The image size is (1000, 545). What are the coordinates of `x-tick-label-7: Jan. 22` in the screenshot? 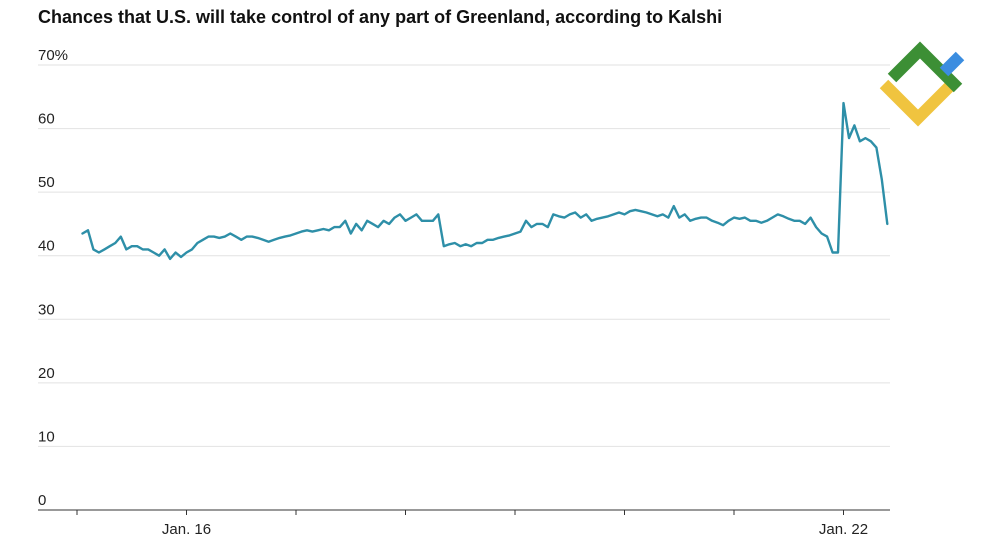 It's located at (843, 529).